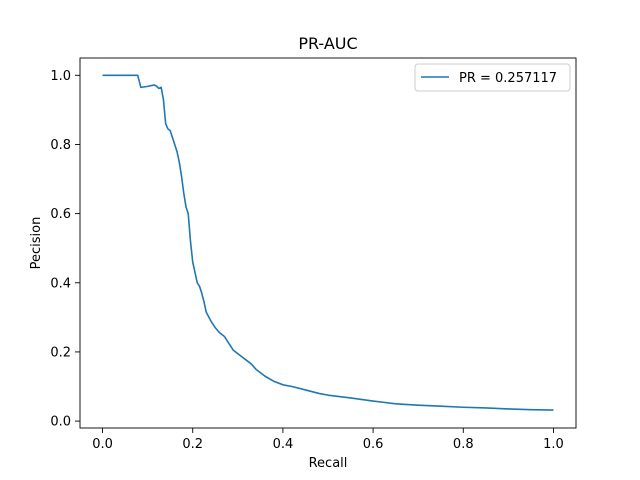  Describe the element at coordinates (328, 463) in the screenshot. I see `x-axis-label: Recall` at that location.